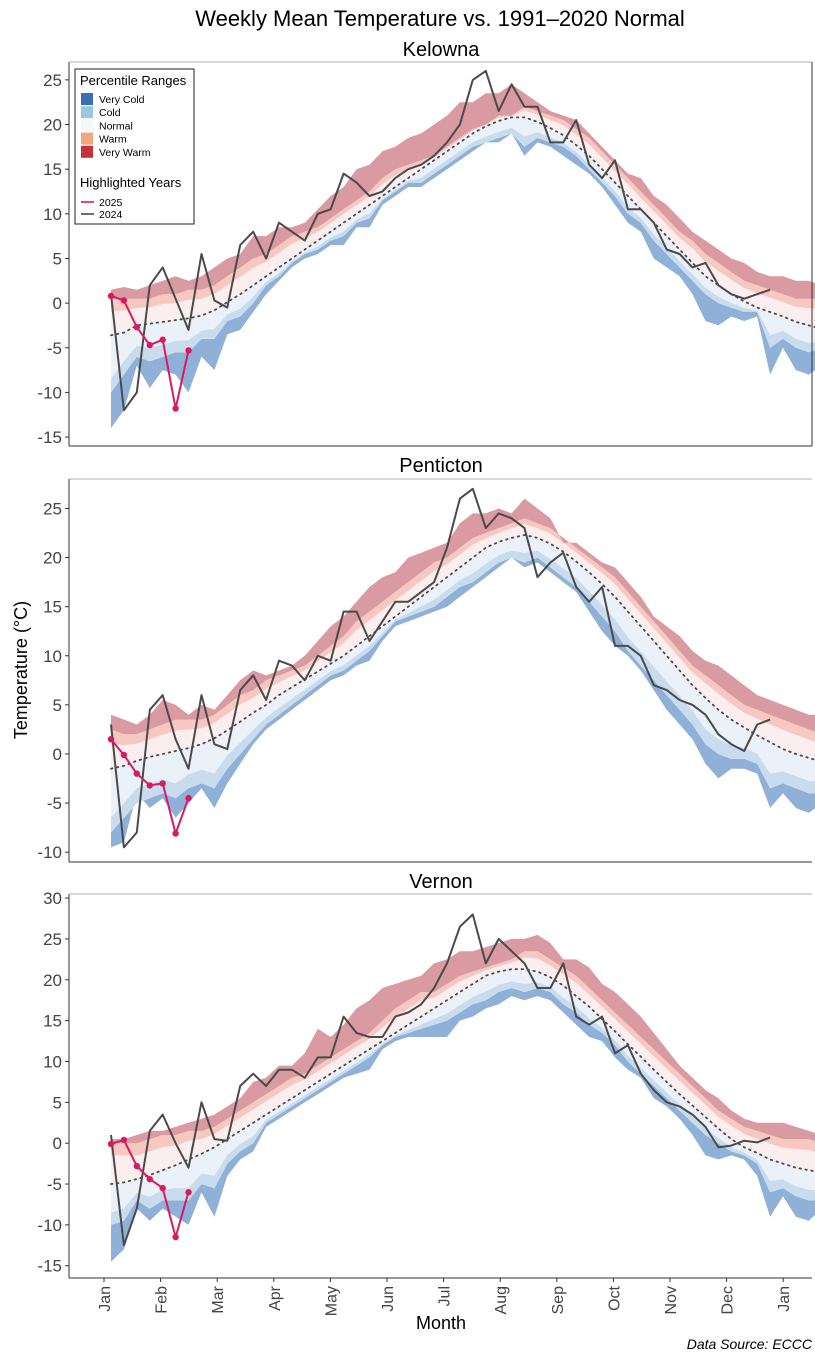 This screenshot has height=1358, width=815. I want to click on panel-title: Vernon, so click(440, 882).